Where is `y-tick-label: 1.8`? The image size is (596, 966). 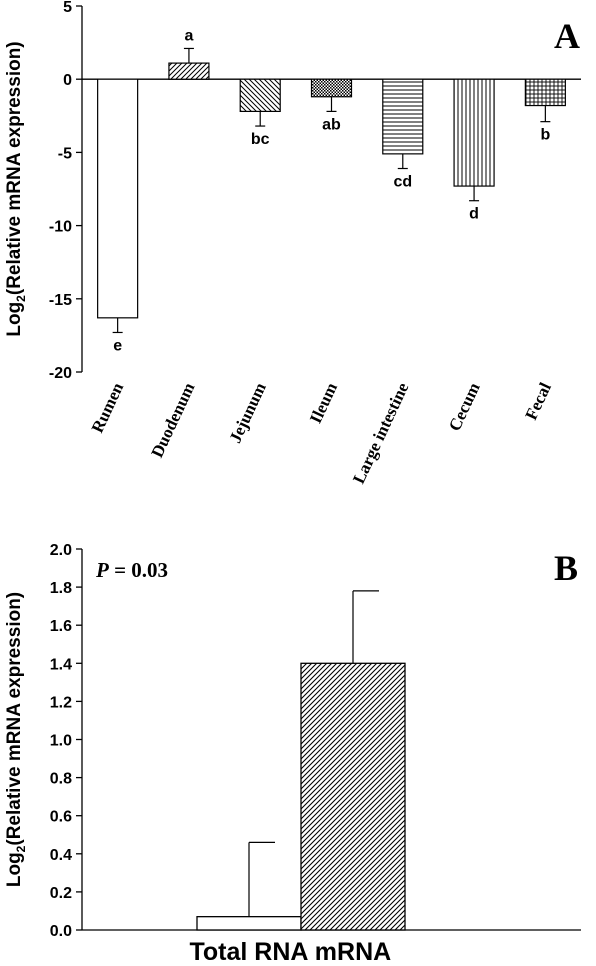
y-tick-label: 1.8 is located at coordinates (61, 588).